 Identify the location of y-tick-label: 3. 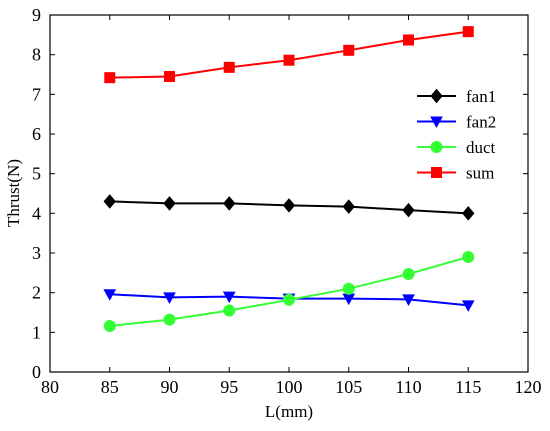
(36, 253).